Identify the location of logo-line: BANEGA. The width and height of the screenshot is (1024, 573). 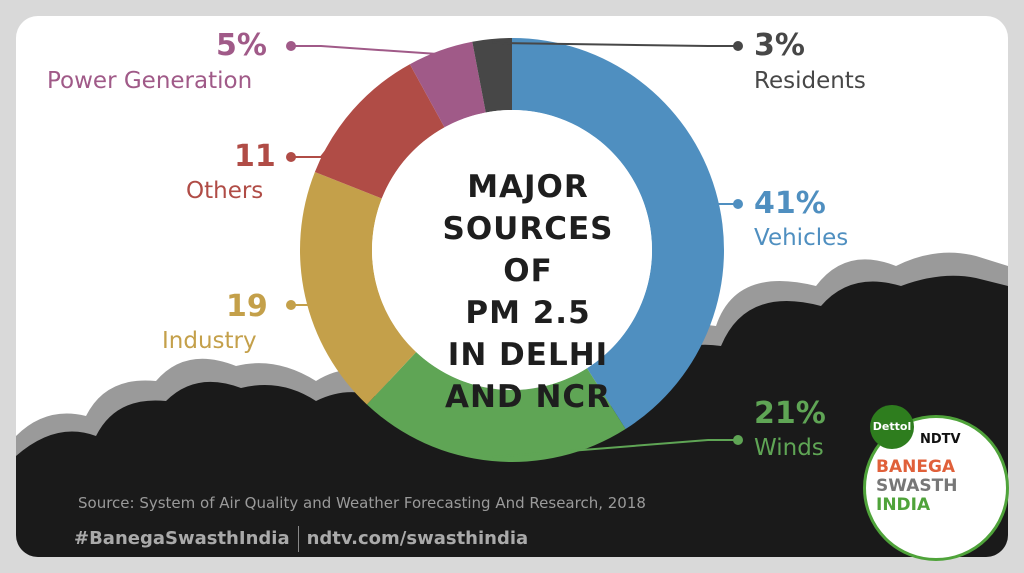
(916, 467).